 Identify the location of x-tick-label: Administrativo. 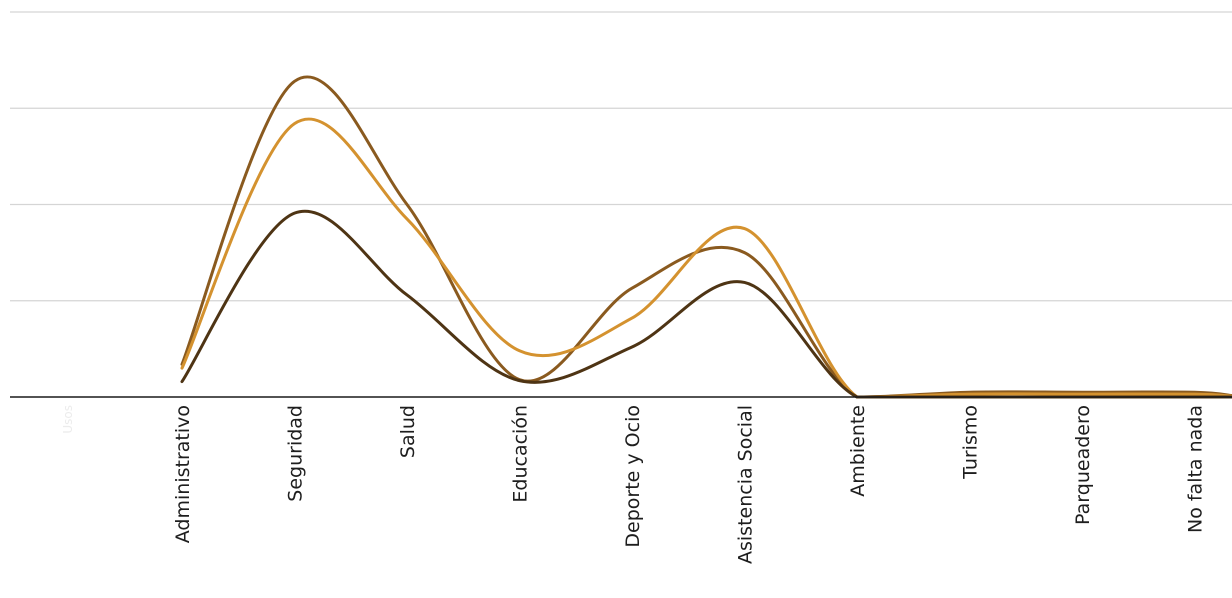
(183, 474).